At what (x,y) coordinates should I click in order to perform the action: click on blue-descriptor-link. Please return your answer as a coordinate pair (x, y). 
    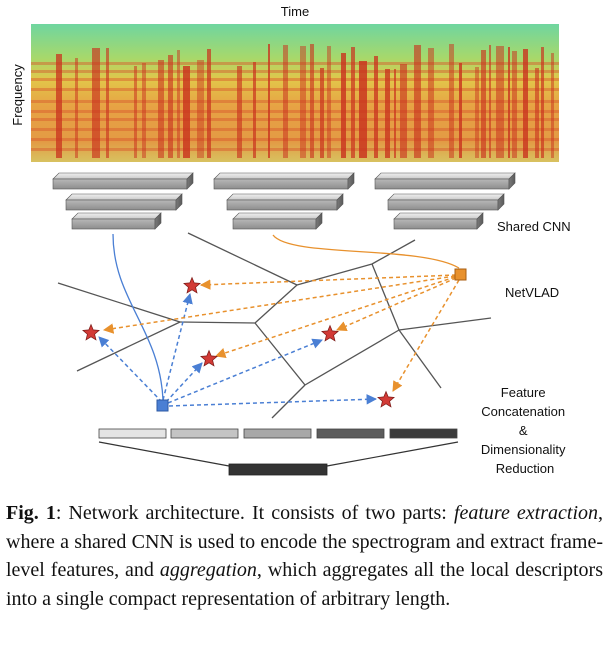
    Looking at the image, I should click on (138, 317).